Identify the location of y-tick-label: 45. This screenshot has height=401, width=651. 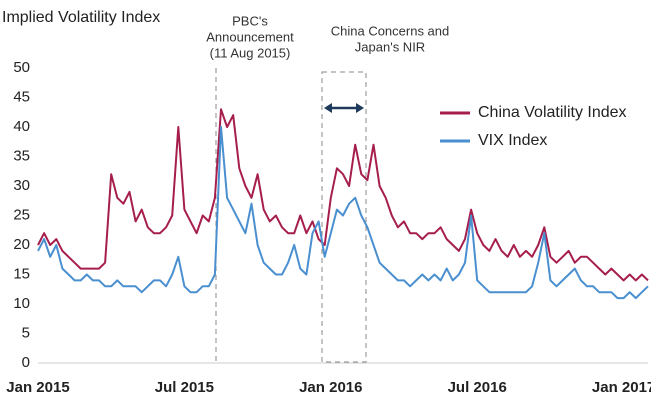
(21, 96).